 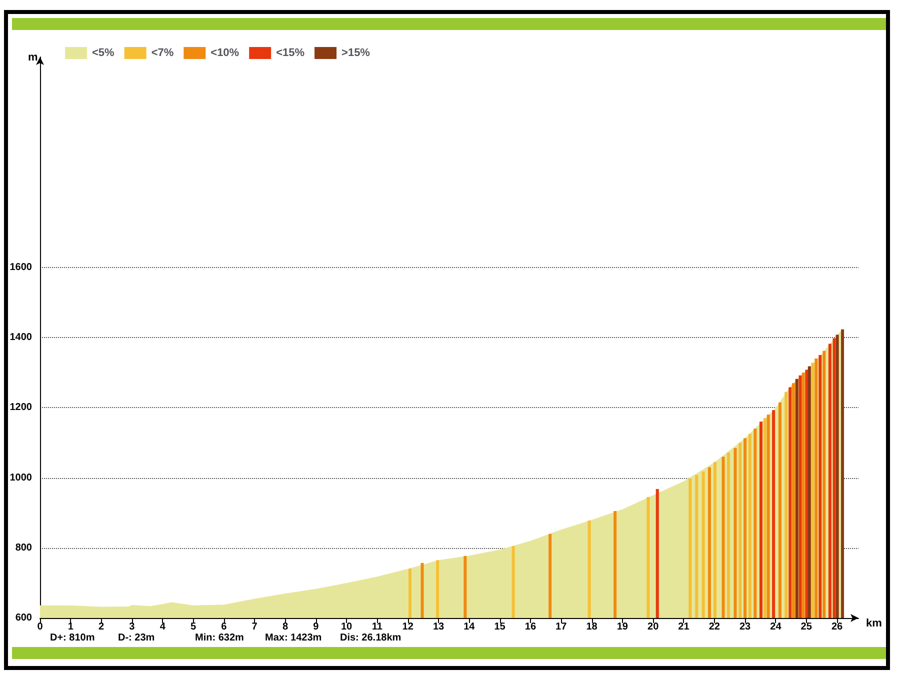 What do you see at coordinates (162, 53) in the screenshot?
I see `legend-label: <7%` at bounding box center [162, 53].